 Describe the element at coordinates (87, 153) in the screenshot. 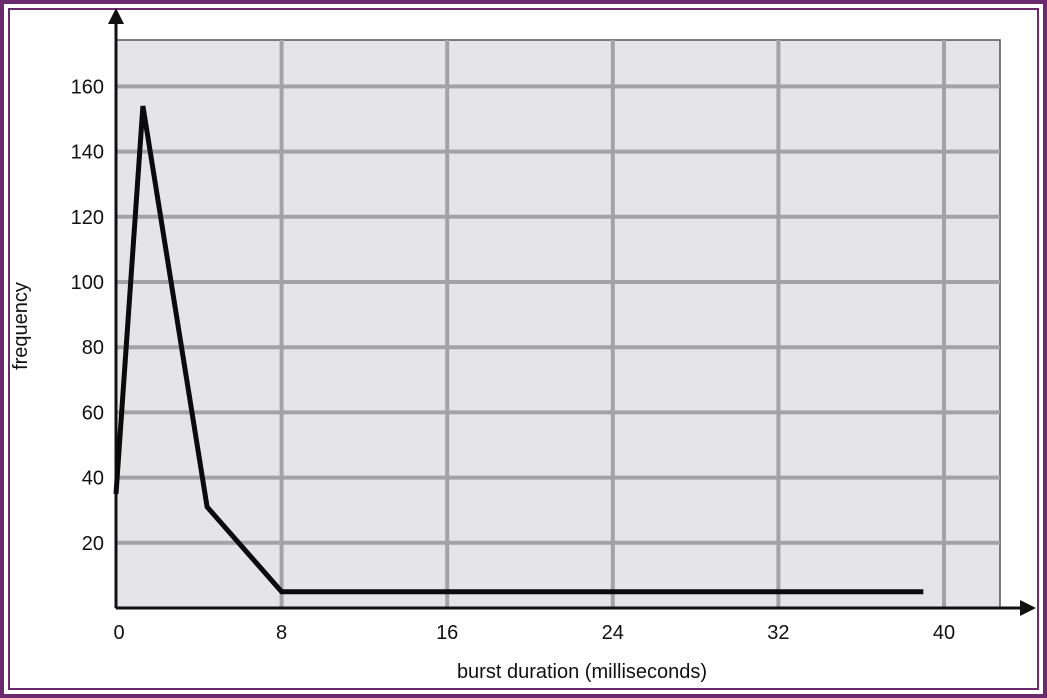

I see `y-tick-label: 140` at that location.